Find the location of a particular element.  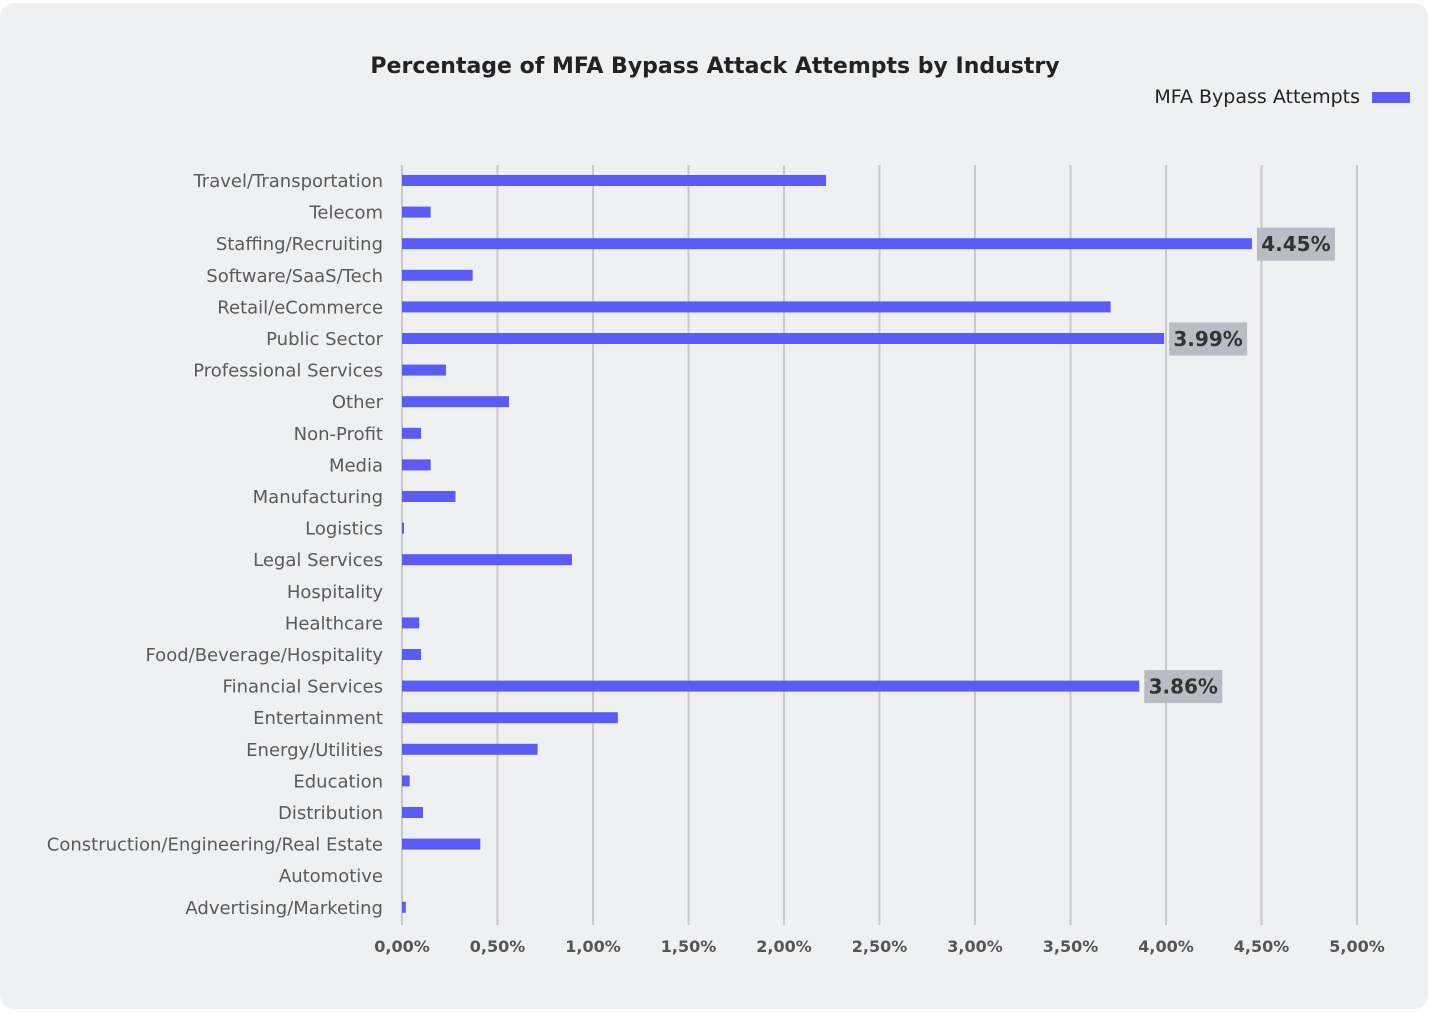

category-label: Automotive is located at coordinates (331, 876).